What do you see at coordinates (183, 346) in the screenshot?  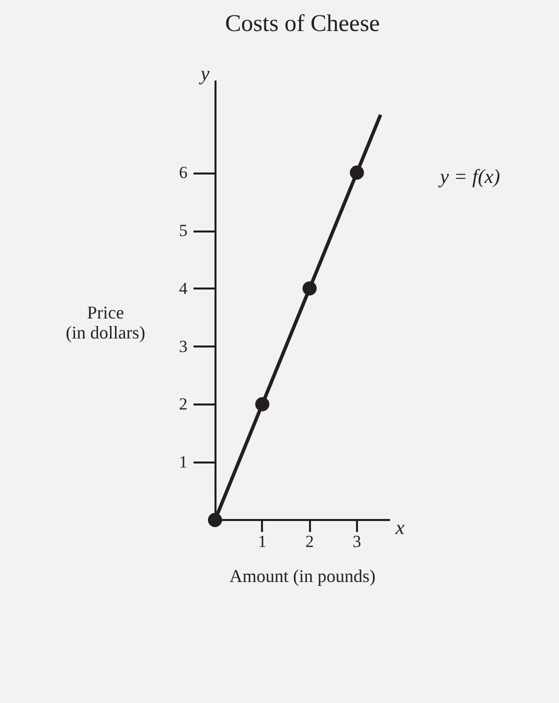 I see `y-tick-label: 3` at bounding box center [183, 346].